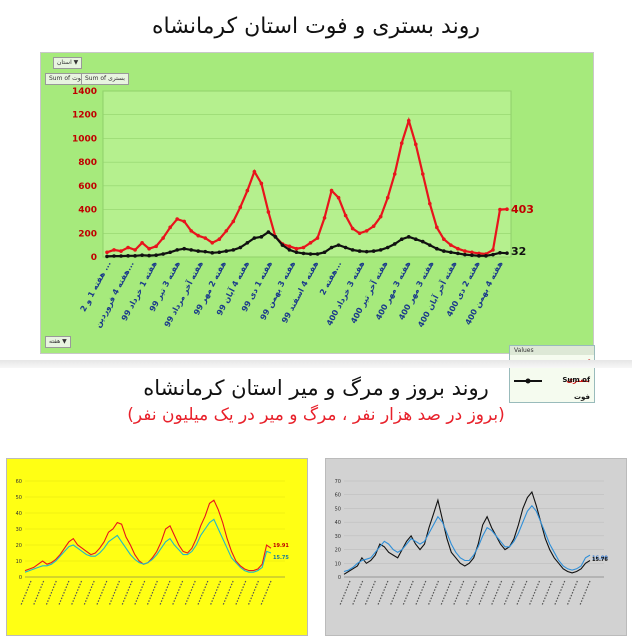  What do you see at coordinates (66, 79) in the screenshot?
I see `sum-death-tab: Sum of فوت` at bounding box center [66, 79].